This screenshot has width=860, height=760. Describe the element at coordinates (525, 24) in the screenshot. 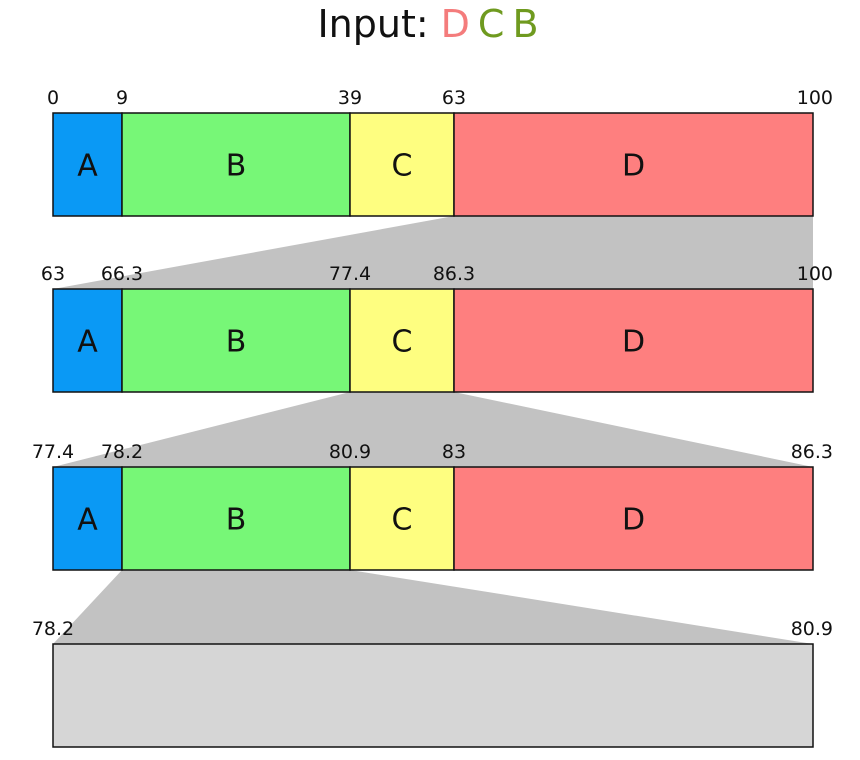

I see `title-symbol-b: B` at that location.